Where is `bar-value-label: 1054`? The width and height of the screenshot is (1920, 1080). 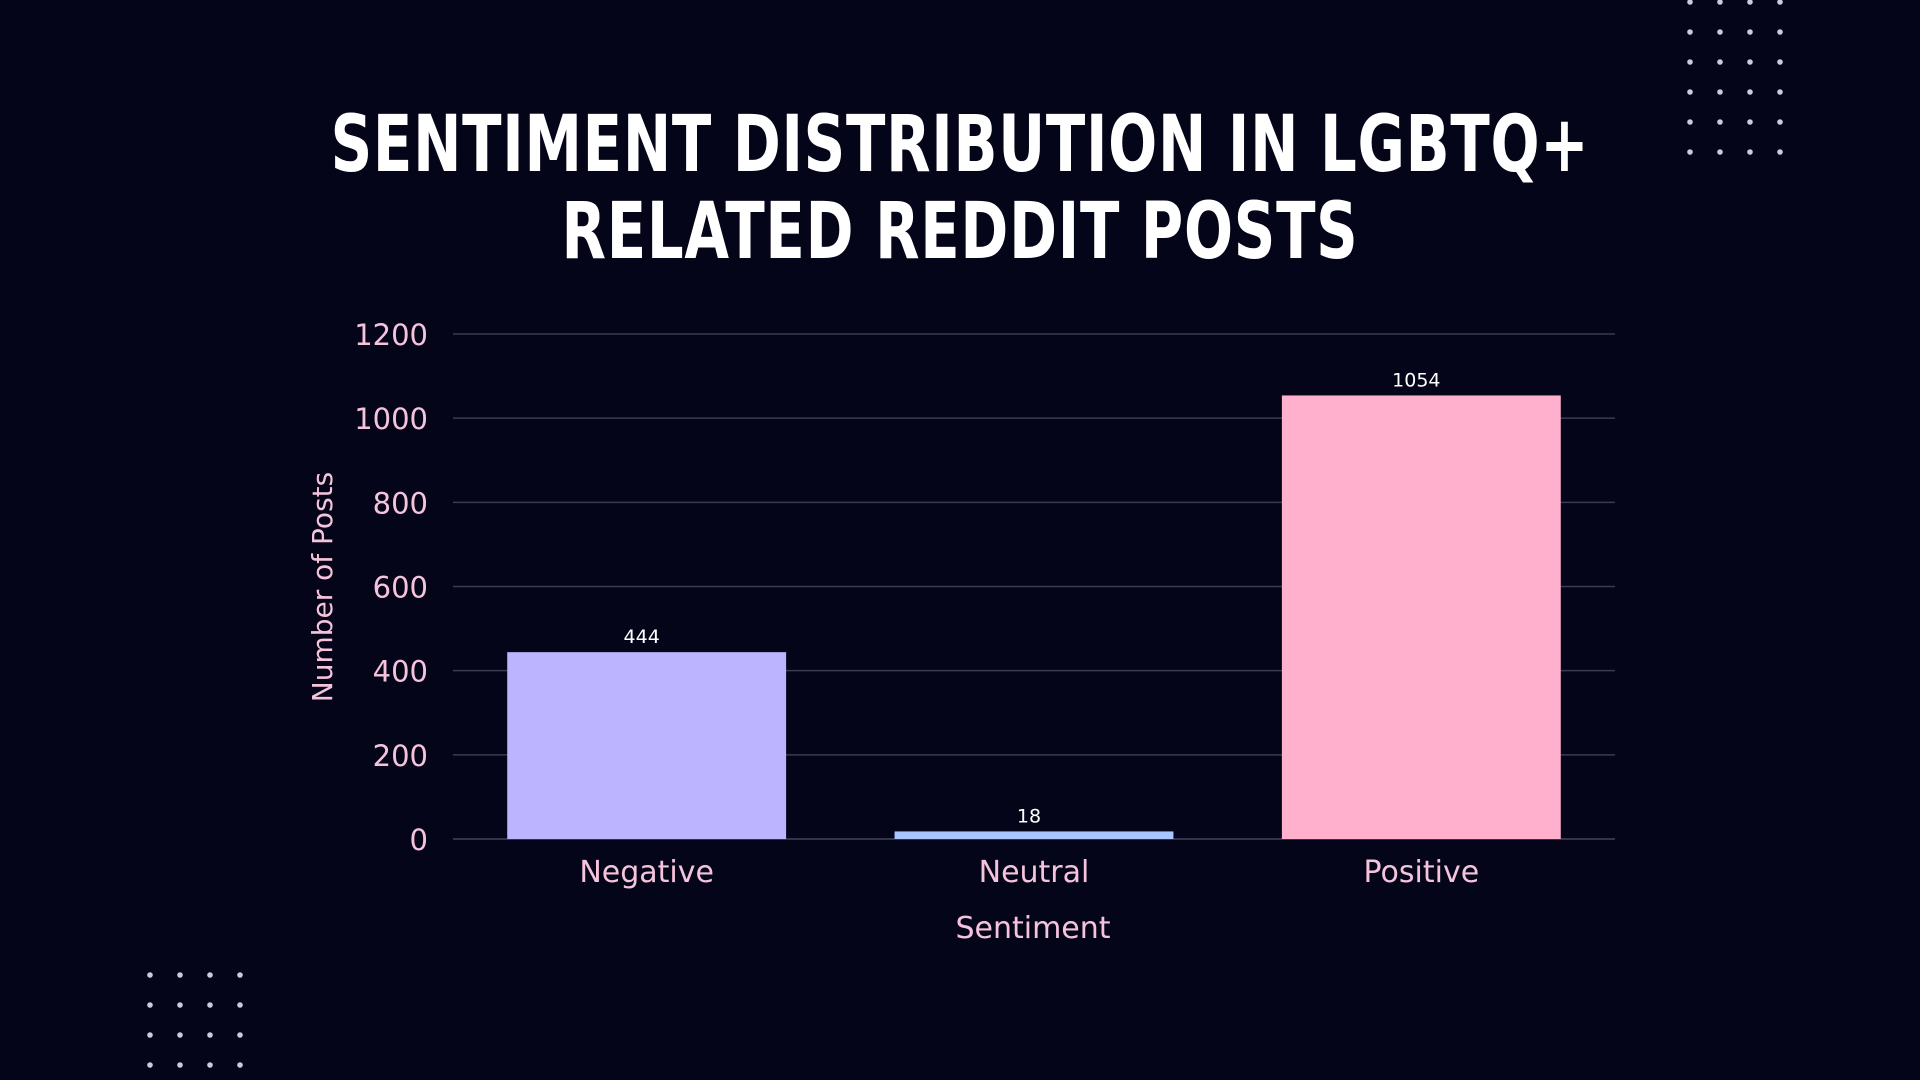 bar-value-label: 1054 is located at coordinates (1416, 380).